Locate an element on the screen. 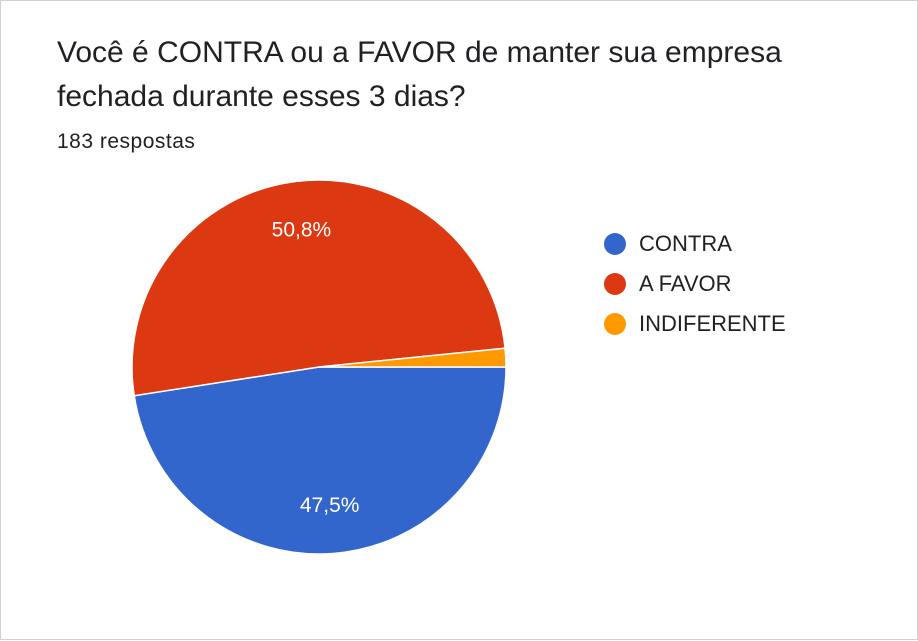 The height and width of the screenshot is (641, 918). legend-label-a-favor: A FAVOR is located at coordinates (685, 283).